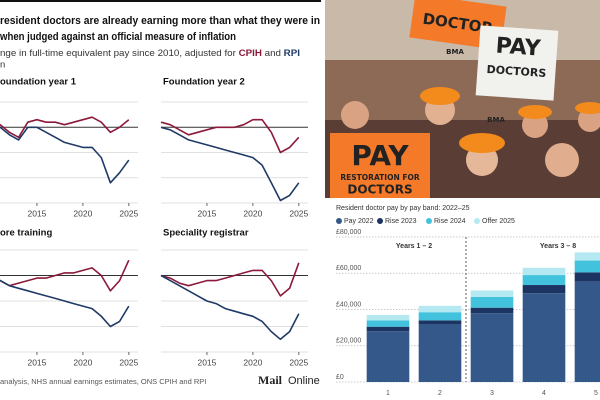  I want to click on x-tick-label: 3, so click(492, 393).